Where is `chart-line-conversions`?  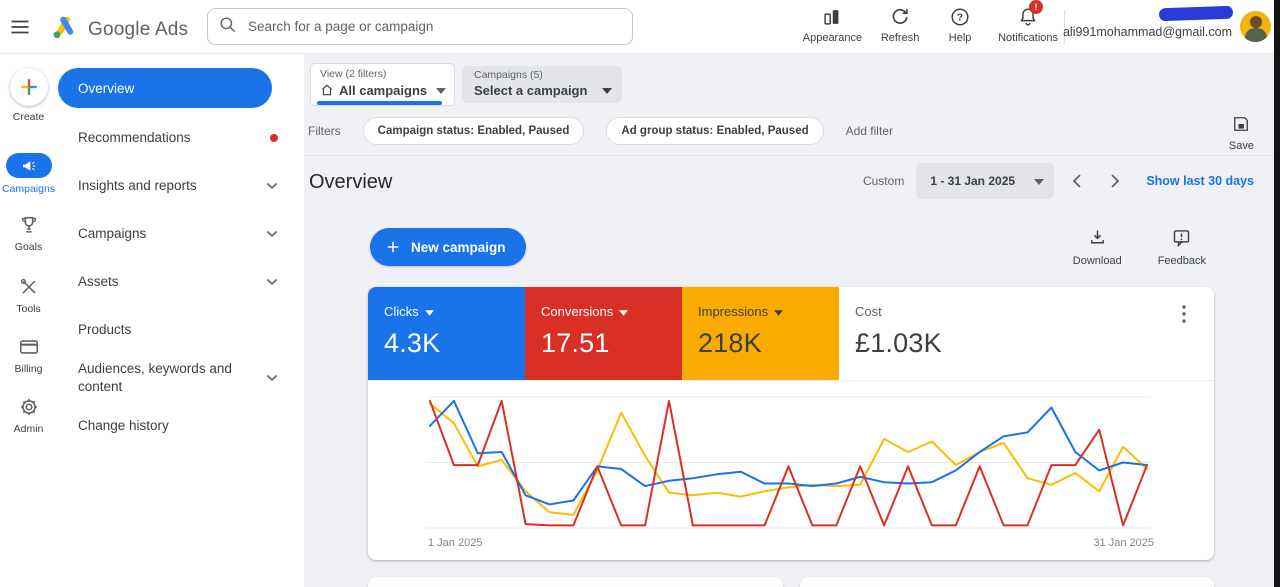 chart-line-conversions is located at coordinates (788, 463).